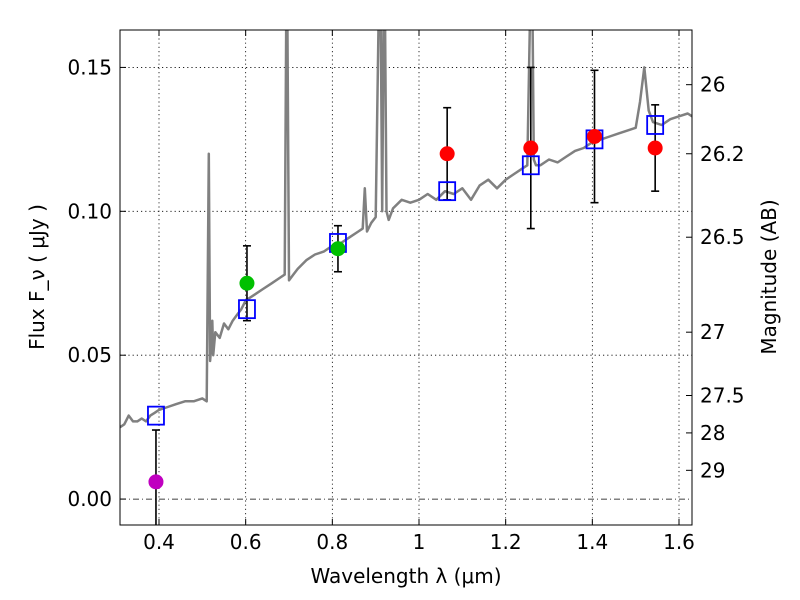  Describe the element at coordinates (592, 542) in the screenshot. I see `x-tick-label: 1.4` at that location.